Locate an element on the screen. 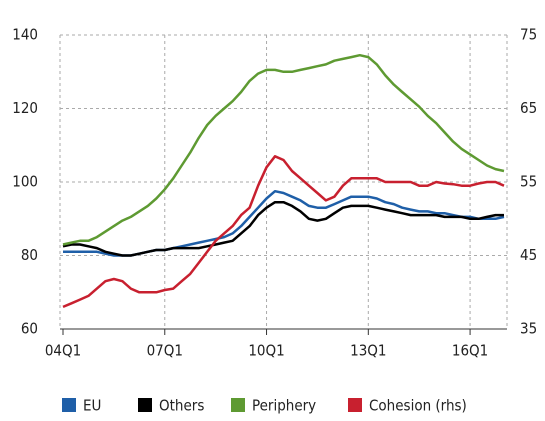  y-tick-label: 120 is located at coordinates (25, 108).